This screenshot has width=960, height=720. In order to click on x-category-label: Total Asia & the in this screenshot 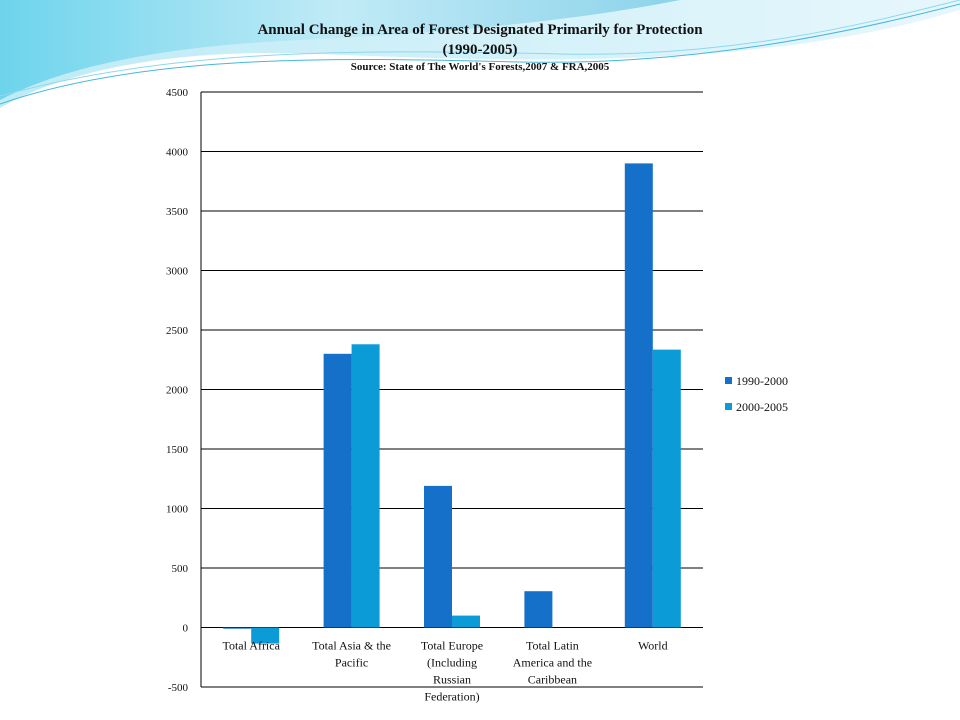, I will do `click(351, 646)`.